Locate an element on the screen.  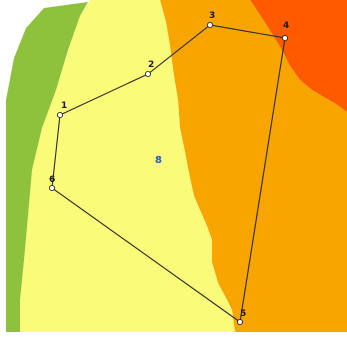
vertex-marker-5: 5 is located at coordinates (241, 317).